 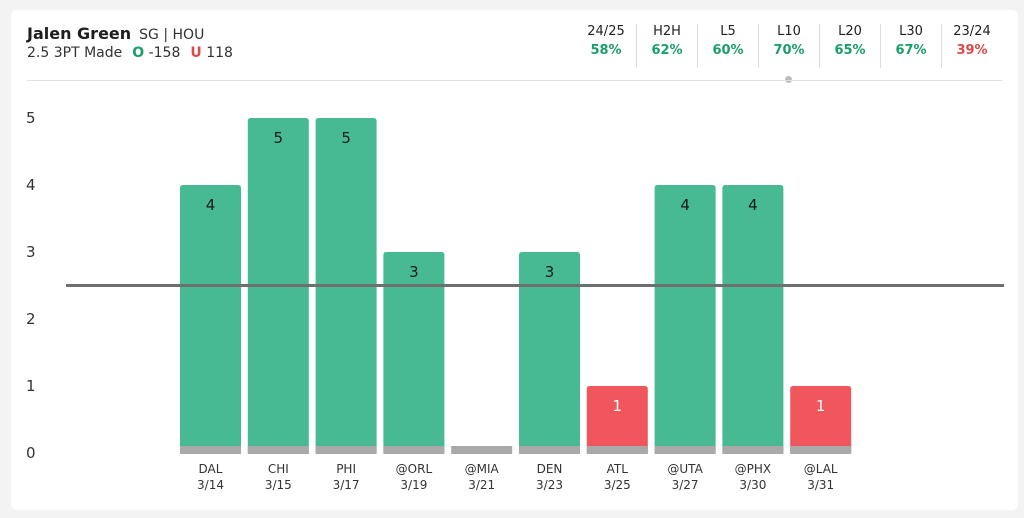 I want to click on under-odds: U 118, so click(x=211, y=53).